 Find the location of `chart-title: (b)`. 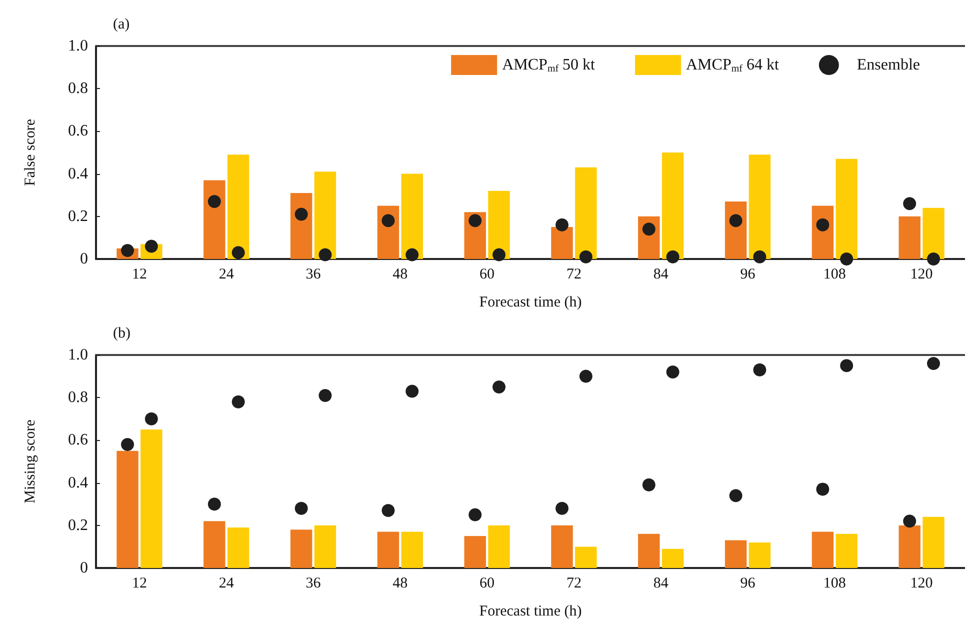

chart-title: (b) is located at coordinates (121, 334).